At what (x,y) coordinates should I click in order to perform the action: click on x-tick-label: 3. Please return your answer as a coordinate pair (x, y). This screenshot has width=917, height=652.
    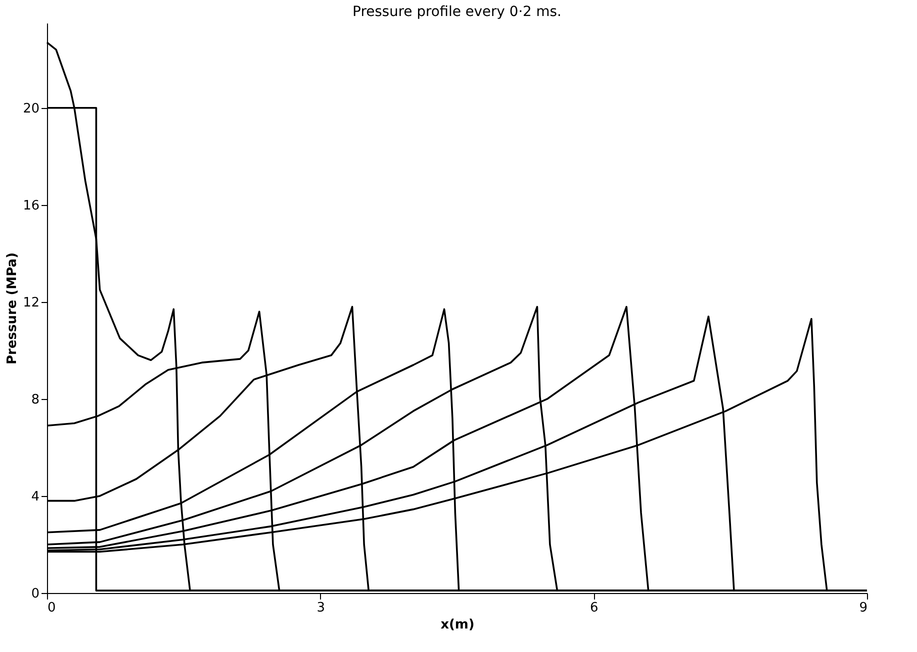
    Looking at the image, I should click on (320, 608).